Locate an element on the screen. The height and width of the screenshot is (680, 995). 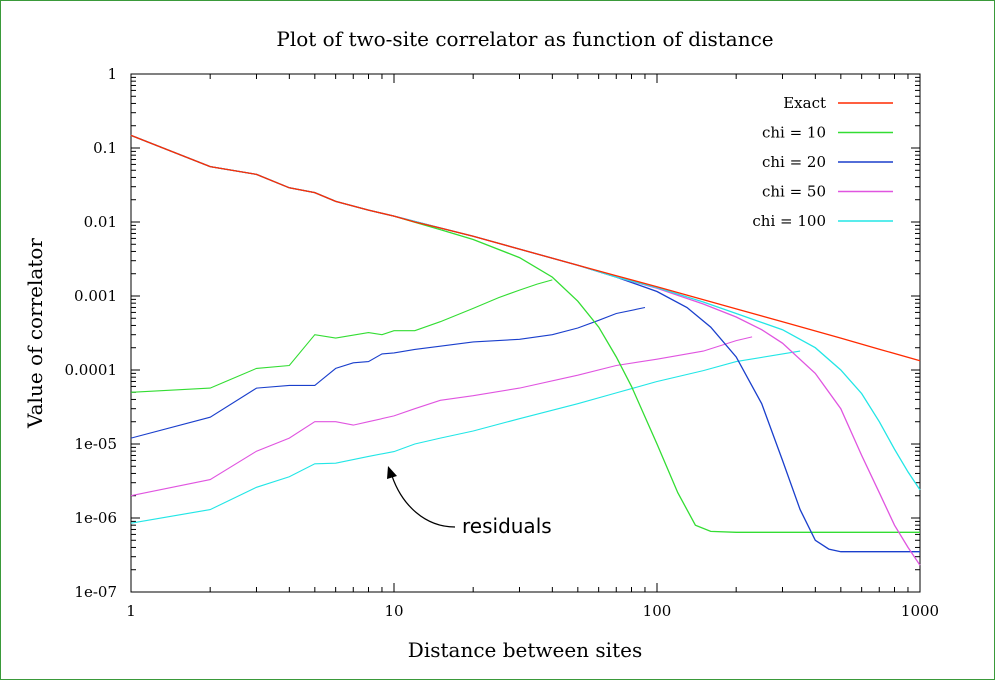
x-tick-label: 1000 is located at coordinates (920, 611).